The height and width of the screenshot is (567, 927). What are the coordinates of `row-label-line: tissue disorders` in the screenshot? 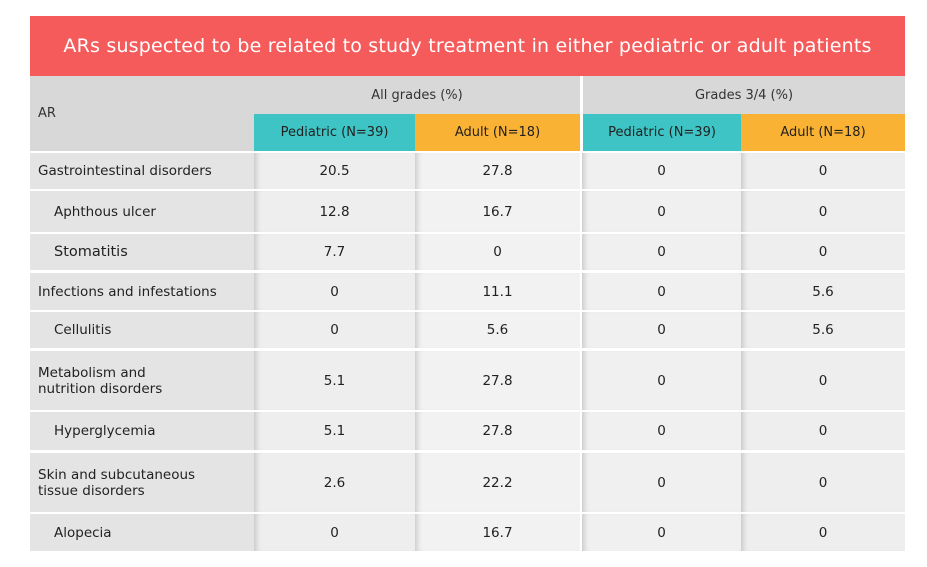 It's located at (91, 490).